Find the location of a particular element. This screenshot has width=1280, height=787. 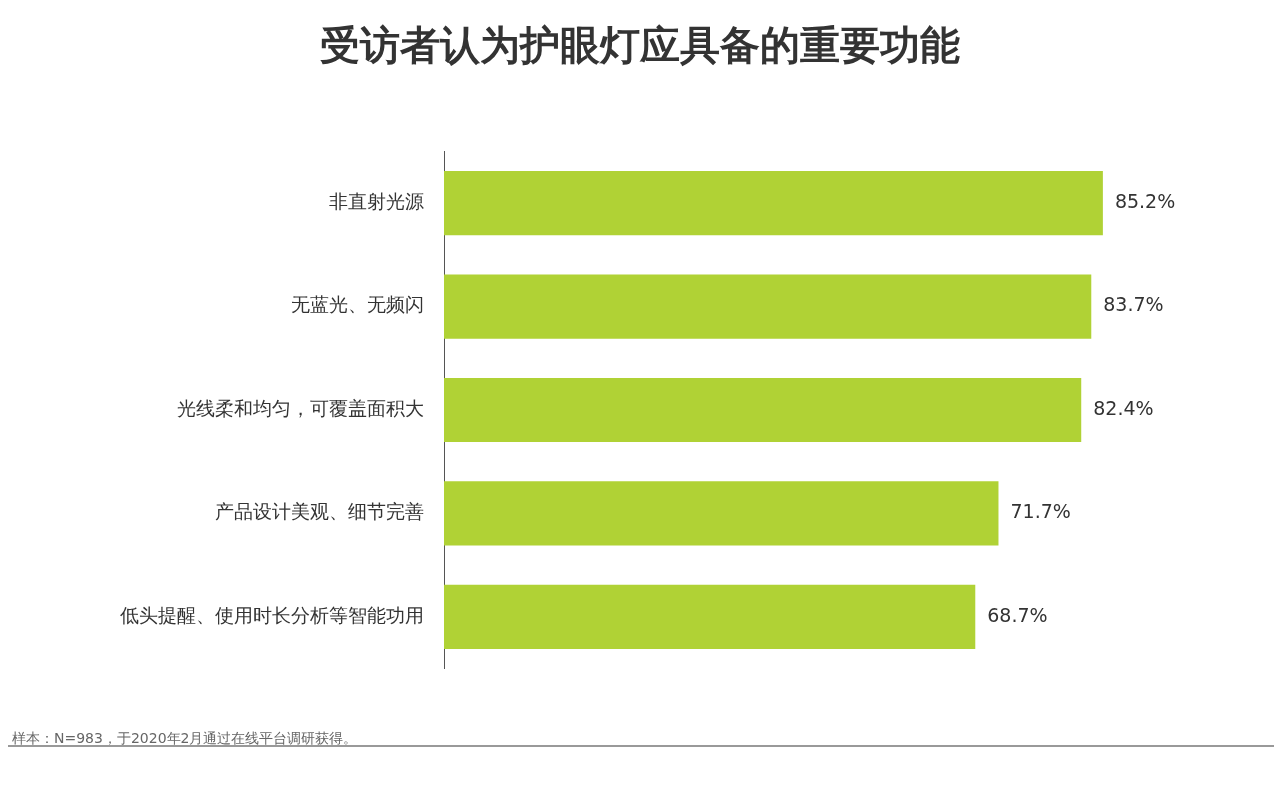

y-tick-label: 光线柔和均匀，可覆盖面积大 is located at coordinates (300, 407).